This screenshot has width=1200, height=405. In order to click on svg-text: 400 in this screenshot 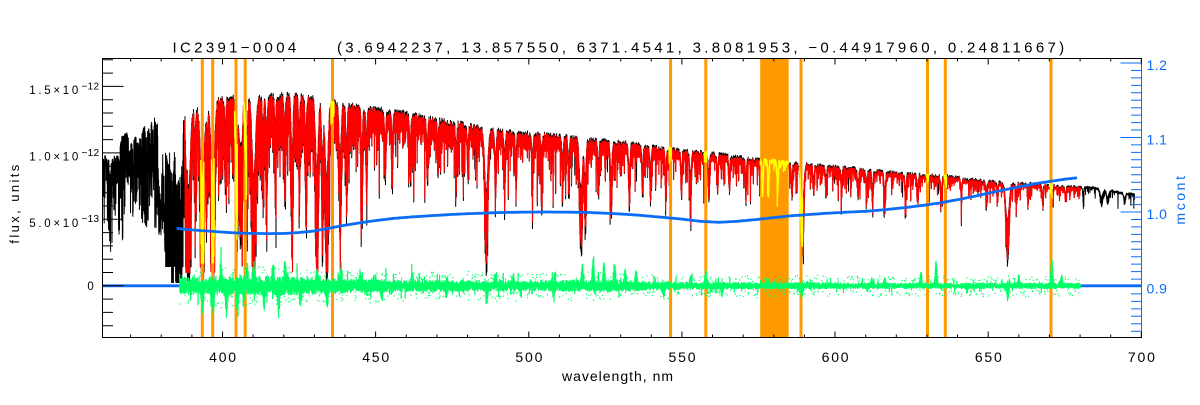, I will do `click(223, 357)`.